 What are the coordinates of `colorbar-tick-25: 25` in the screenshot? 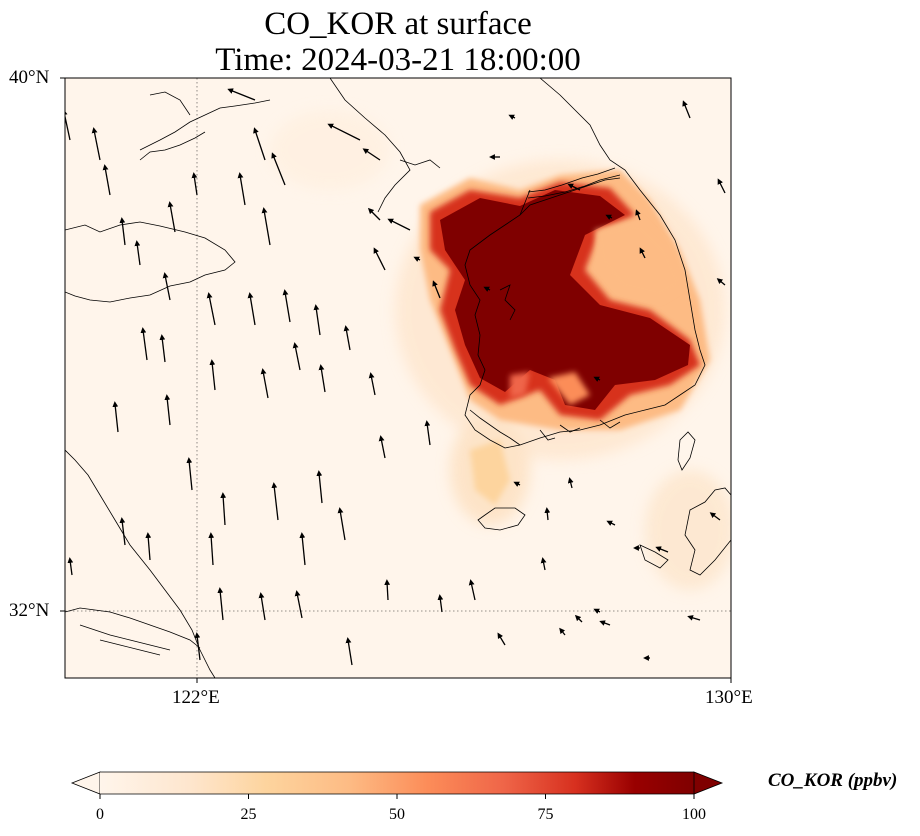 It's located at (248, 814).